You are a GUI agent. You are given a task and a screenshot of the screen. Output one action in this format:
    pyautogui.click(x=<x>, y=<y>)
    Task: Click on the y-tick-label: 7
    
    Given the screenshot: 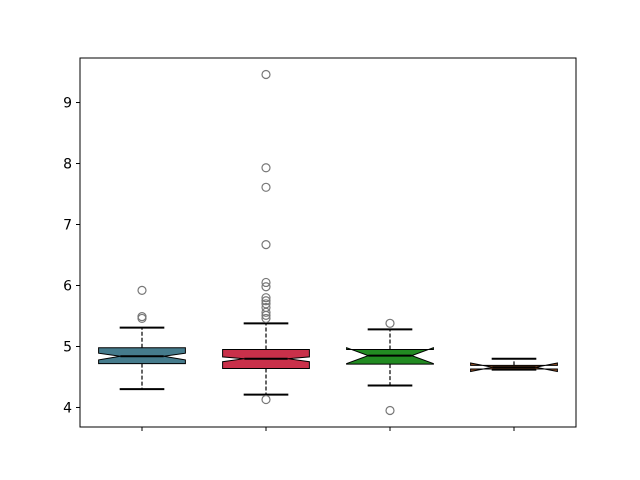 What is the action you would take?
    pyautogui.click(x=67, y=226)
    